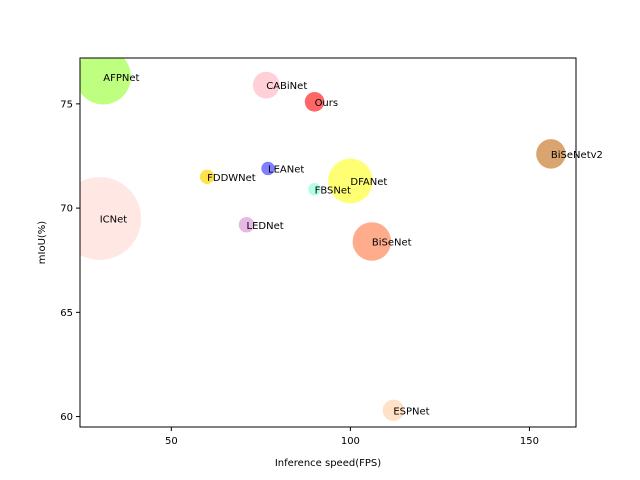 The width and height of the screenshot is (640, 480). Describe the element at coordinates (66, 417) in the screenshot. I see `y-tick-label: 60` at that location.